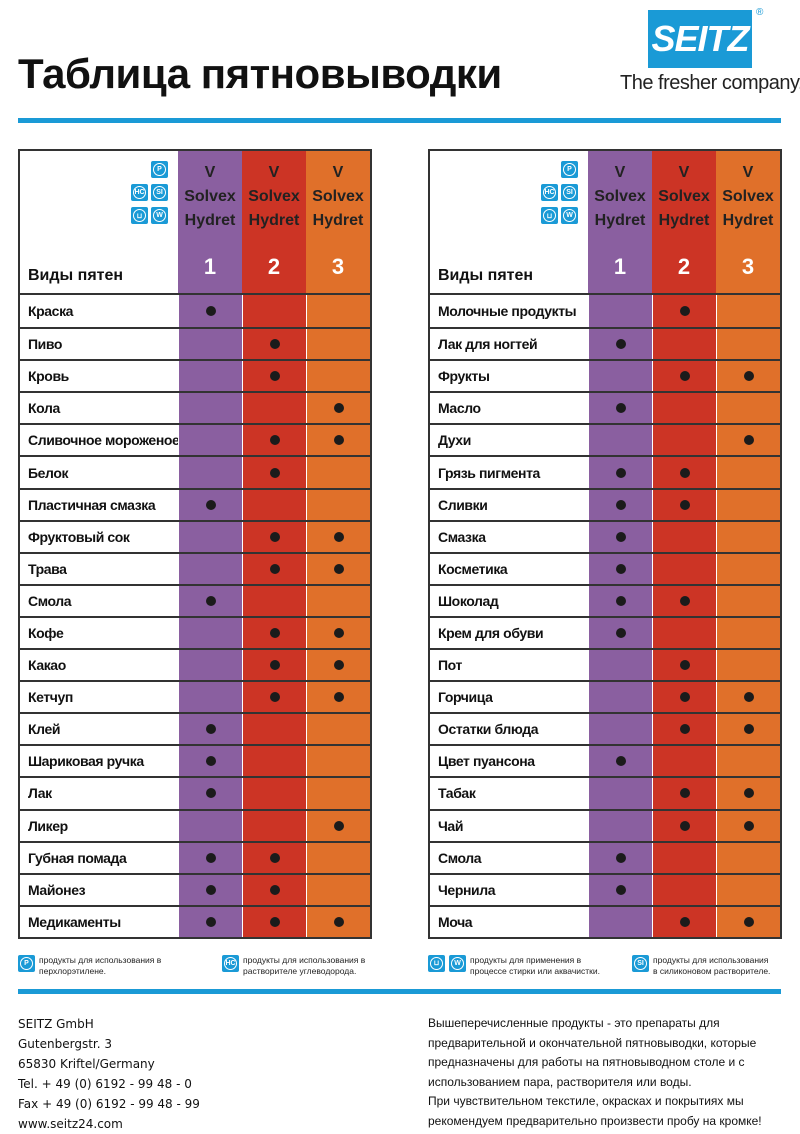  I want to click on seitz-logo: SEITZ, so click(700, 39).